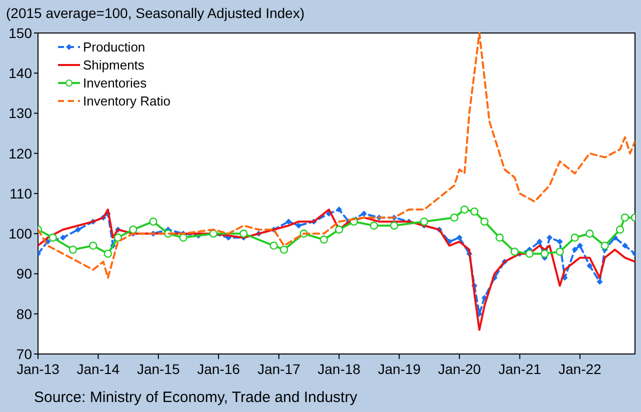  Describe the element at coordinates (580, 369) in the screenshot. I see `x-tick-label: Jan-22` at that location.